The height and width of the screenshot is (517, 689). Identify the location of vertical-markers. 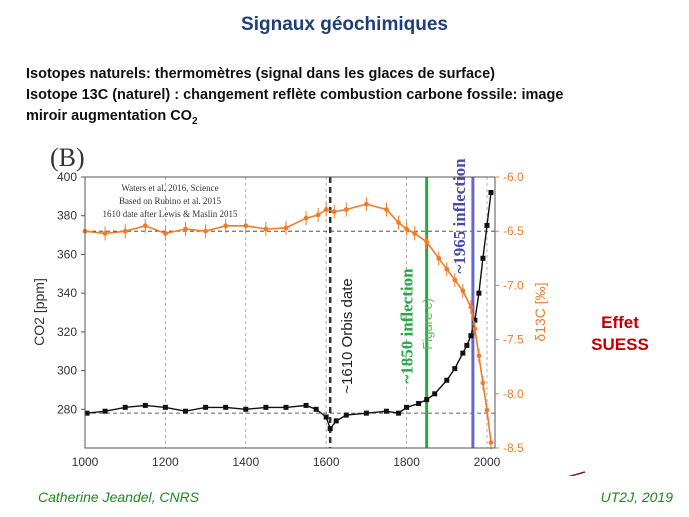
(401, 312).